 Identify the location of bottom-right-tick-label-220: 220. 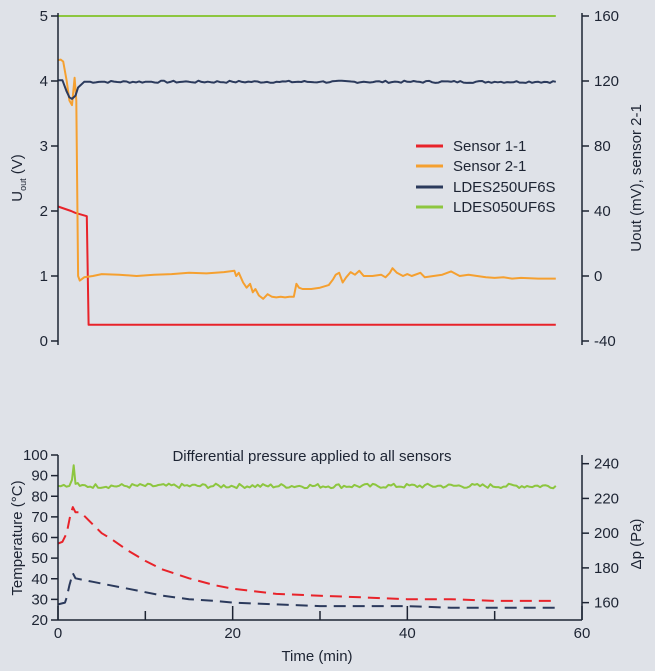
(606, 498).